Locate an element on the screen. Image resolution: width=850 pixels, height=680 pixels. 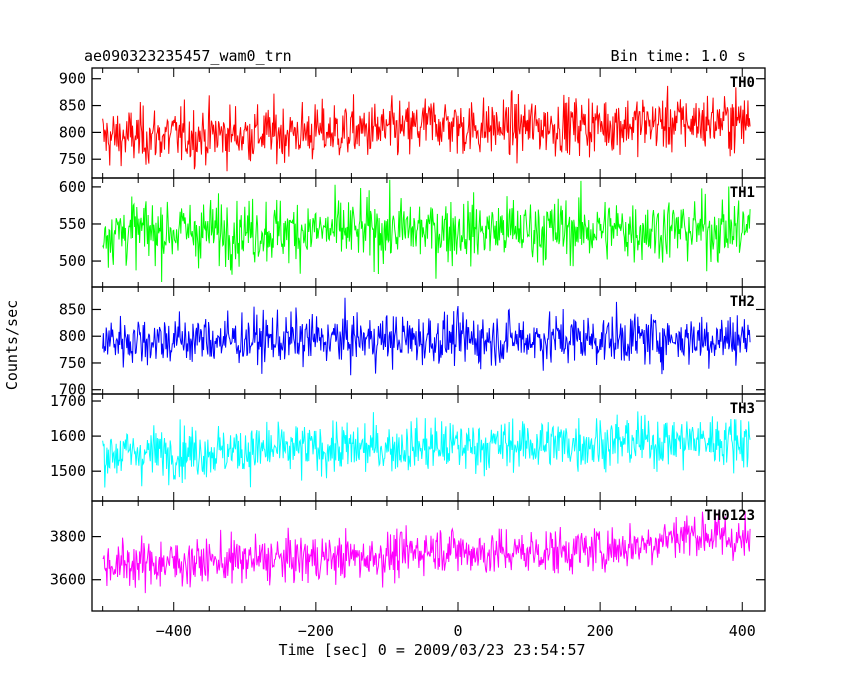
x-tick-label: −400 is located at coordinates (174, 631).